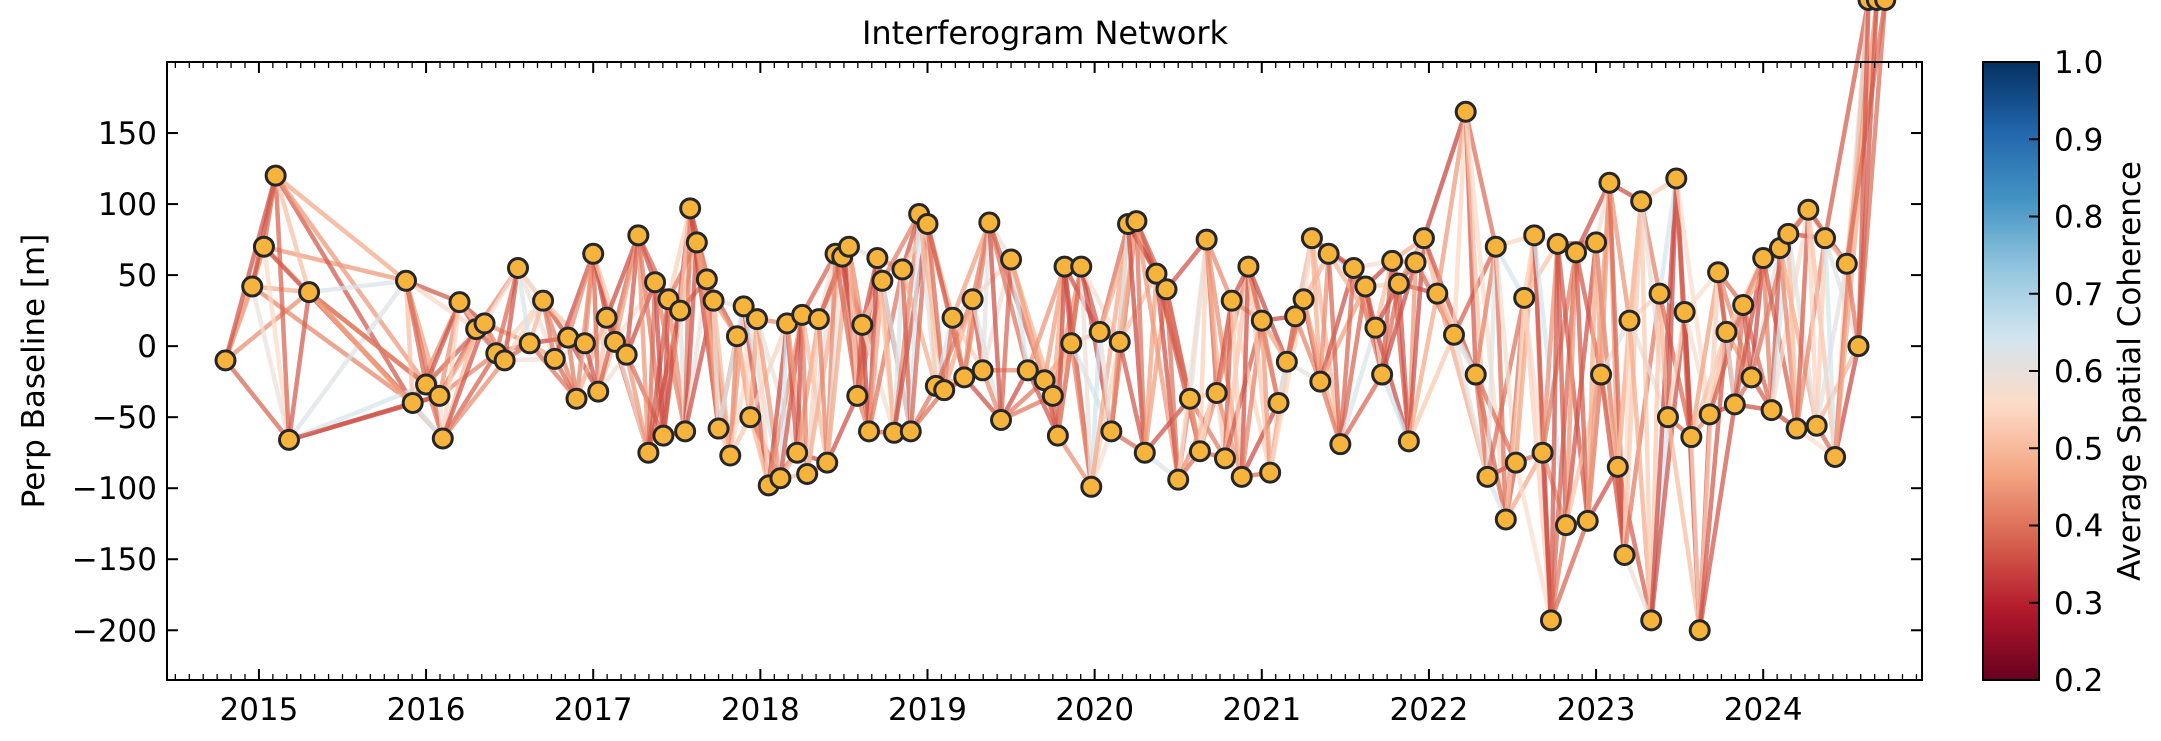 The height and width of the screenshot is (741, 2161). Describe the element at coordinates (34, 371) in the screenshot. I see `y-axis-label: Perp Baseline [m]` at that location.